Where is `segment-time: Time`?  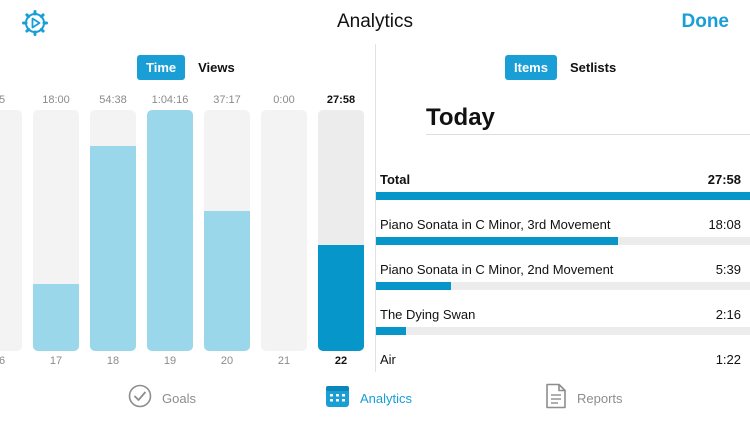
segment-time: Time is located at coordinates (161, 67).